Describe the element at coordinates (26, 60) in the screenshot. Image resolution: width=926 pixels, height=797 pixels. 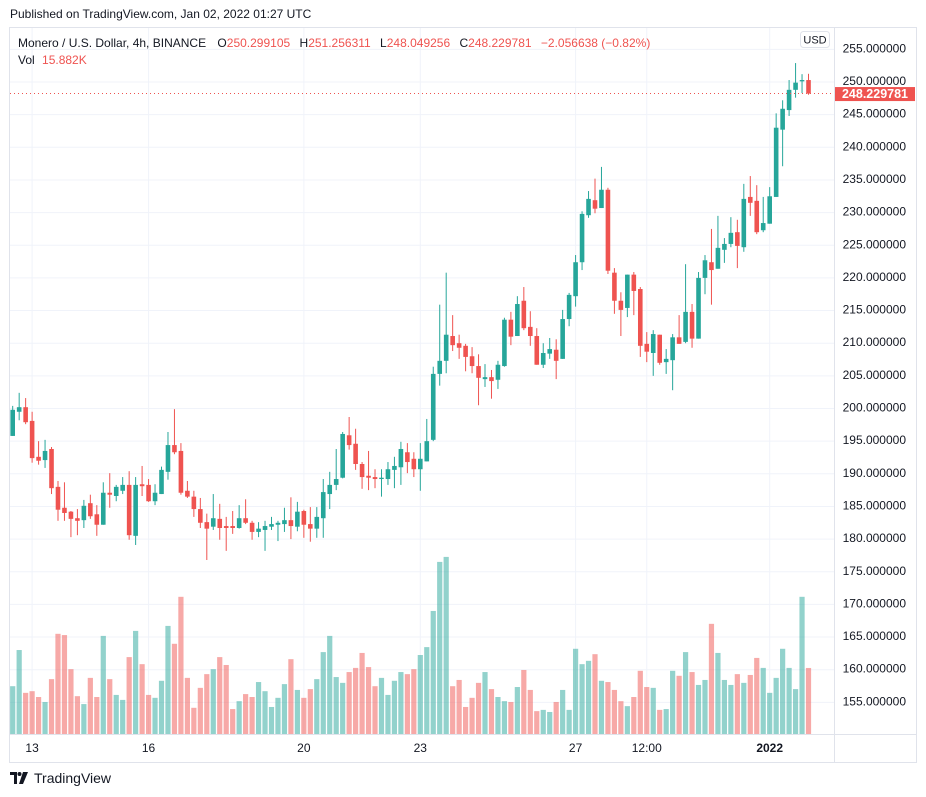
I see `volume-label: Vol` at that location.